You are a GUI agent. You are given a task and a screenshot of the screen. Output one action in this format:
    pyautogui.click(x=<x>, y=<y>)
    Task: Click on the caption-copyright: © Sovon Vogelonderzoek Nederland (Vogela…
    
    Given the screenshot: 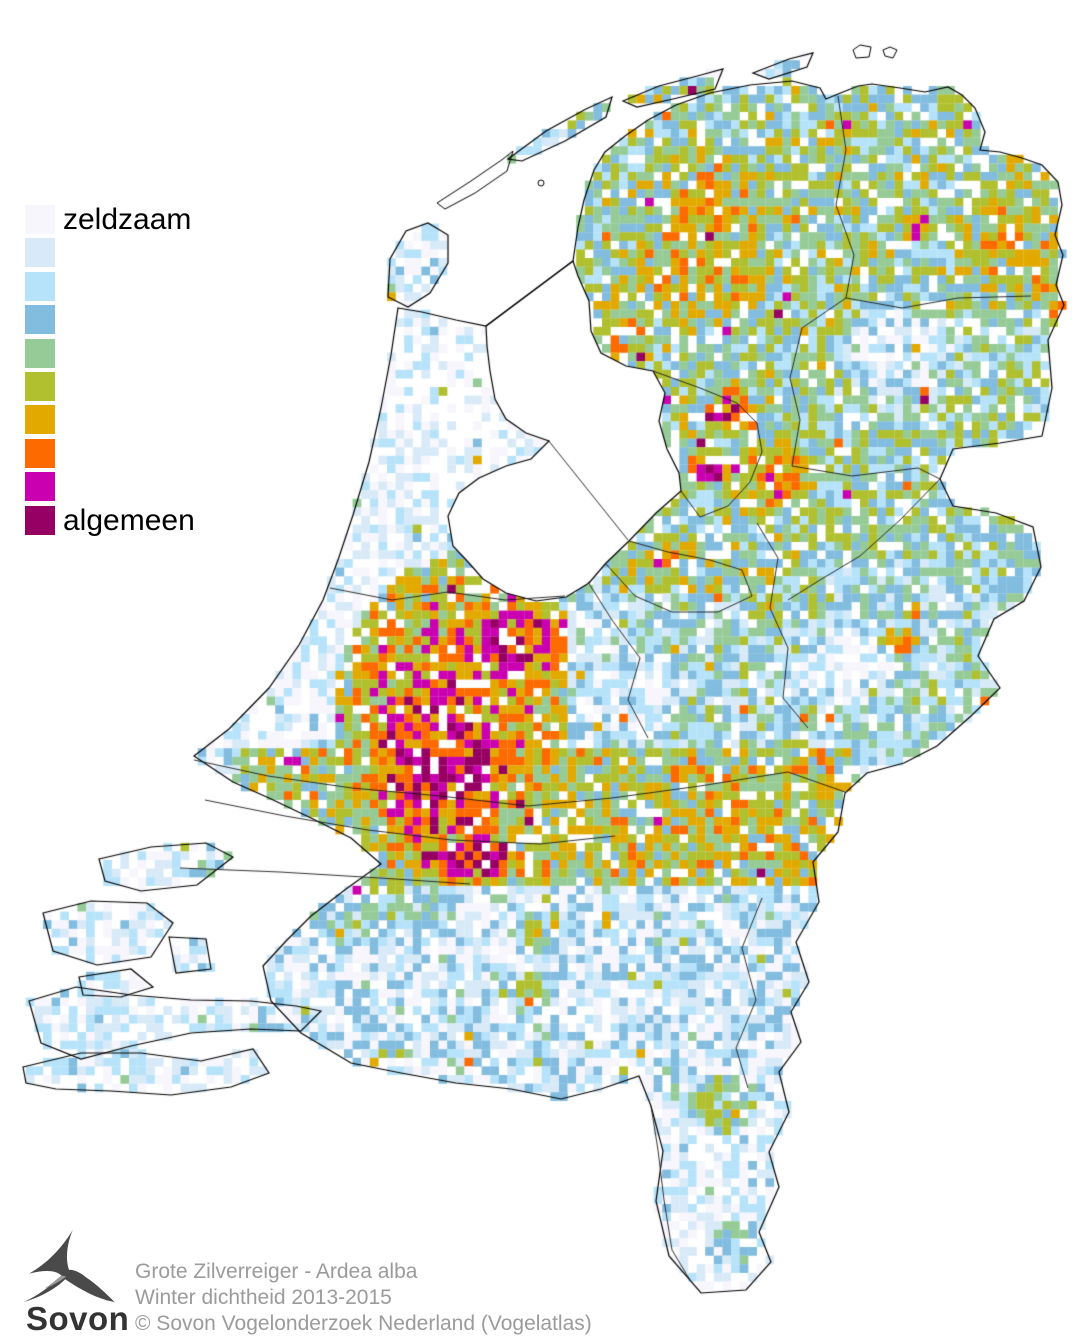 What is the action you would take?
    pyautogui.click(x=363, y=1323)
    